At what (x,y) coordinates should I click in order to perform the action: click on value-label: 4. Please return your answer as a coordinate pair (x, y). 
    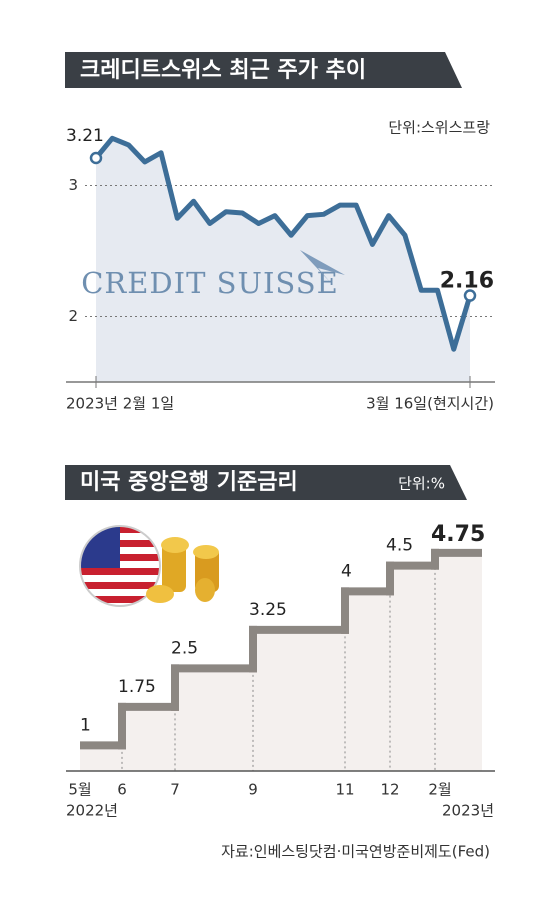
    Looking at the image, I should click on (346, 571).